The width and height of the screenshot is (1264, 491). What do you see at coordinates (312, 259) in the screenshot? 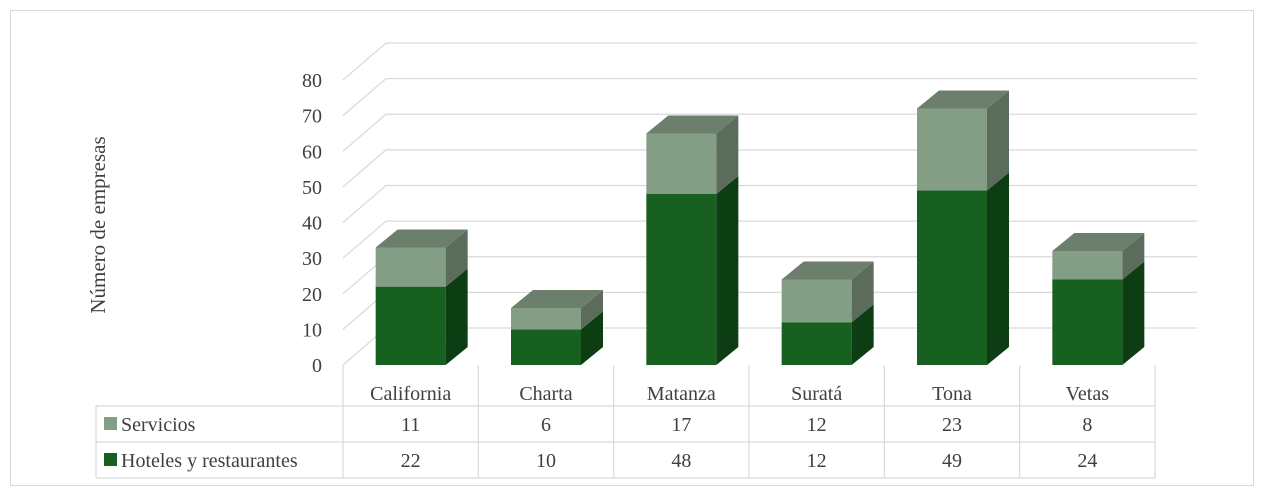
I see `y-tick-label: 30` at bounding box center [312, 259].